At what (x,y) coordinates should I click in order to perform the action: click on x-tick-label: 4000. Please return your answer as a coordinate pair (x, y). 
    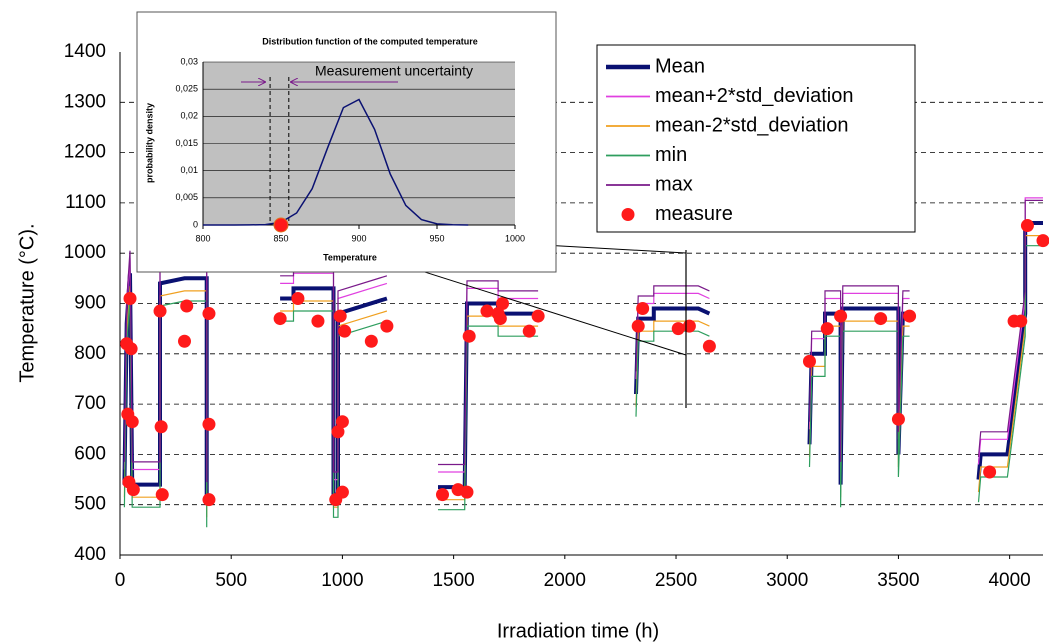
    Looking at the image, I should click on (1009, 580).